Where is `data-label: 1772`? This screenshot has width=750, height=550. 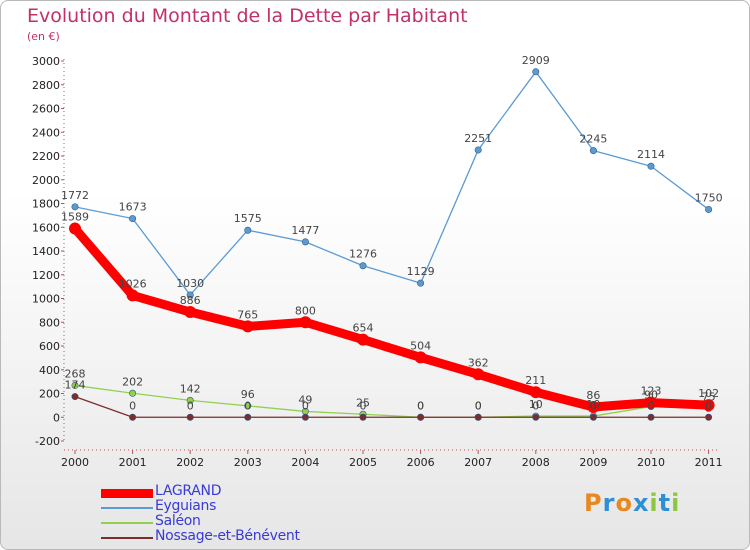
data-label: 1772 is located at coordinates (75, 195).